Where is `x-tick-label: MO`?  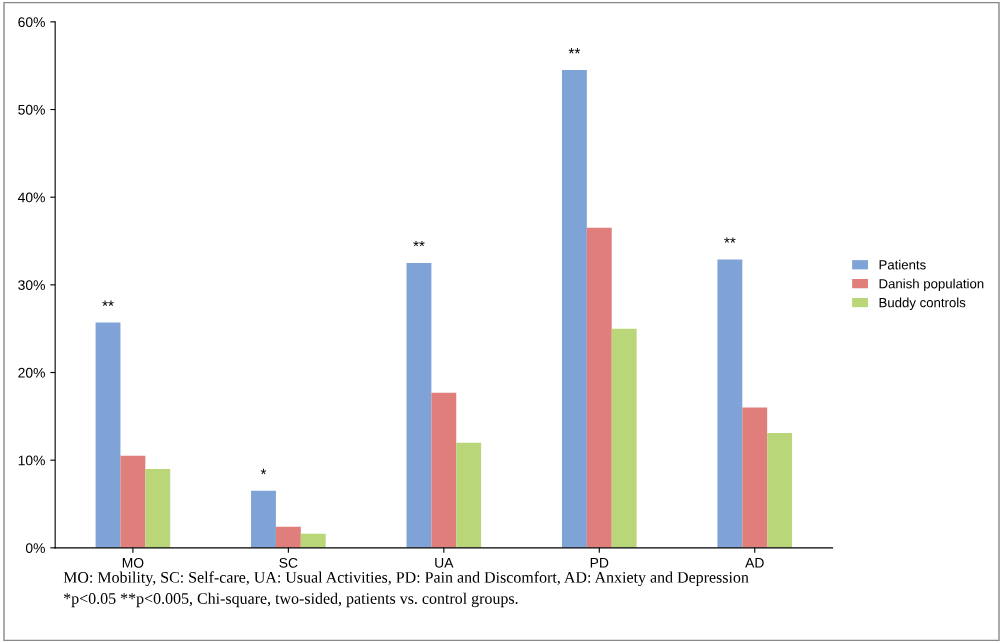 x-tick-label: MO is located at coordinates (133, 562).